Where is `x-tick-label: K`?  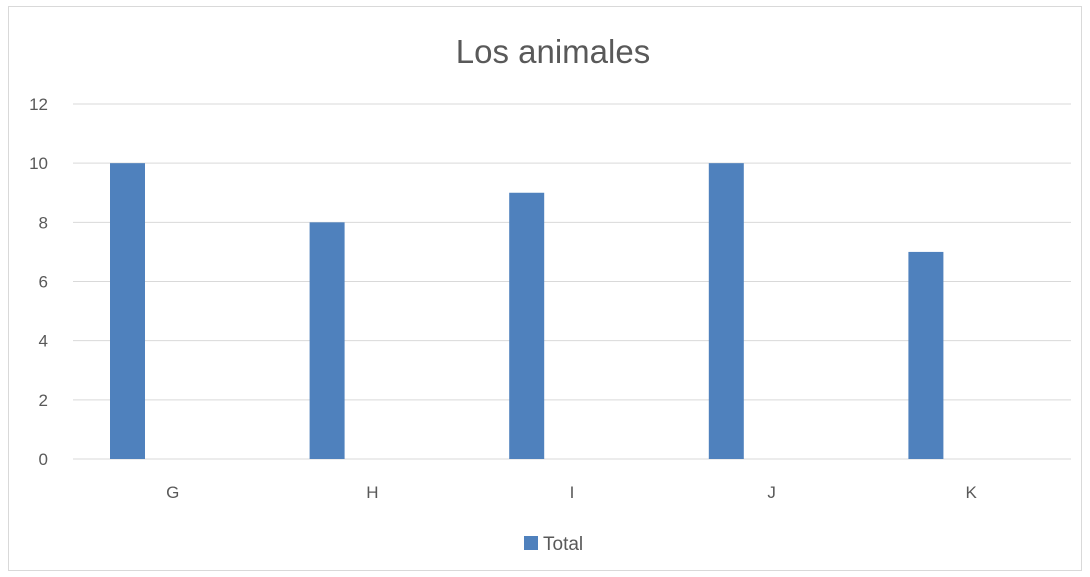 x-tick-label: K is located at coordinates (972, 492).